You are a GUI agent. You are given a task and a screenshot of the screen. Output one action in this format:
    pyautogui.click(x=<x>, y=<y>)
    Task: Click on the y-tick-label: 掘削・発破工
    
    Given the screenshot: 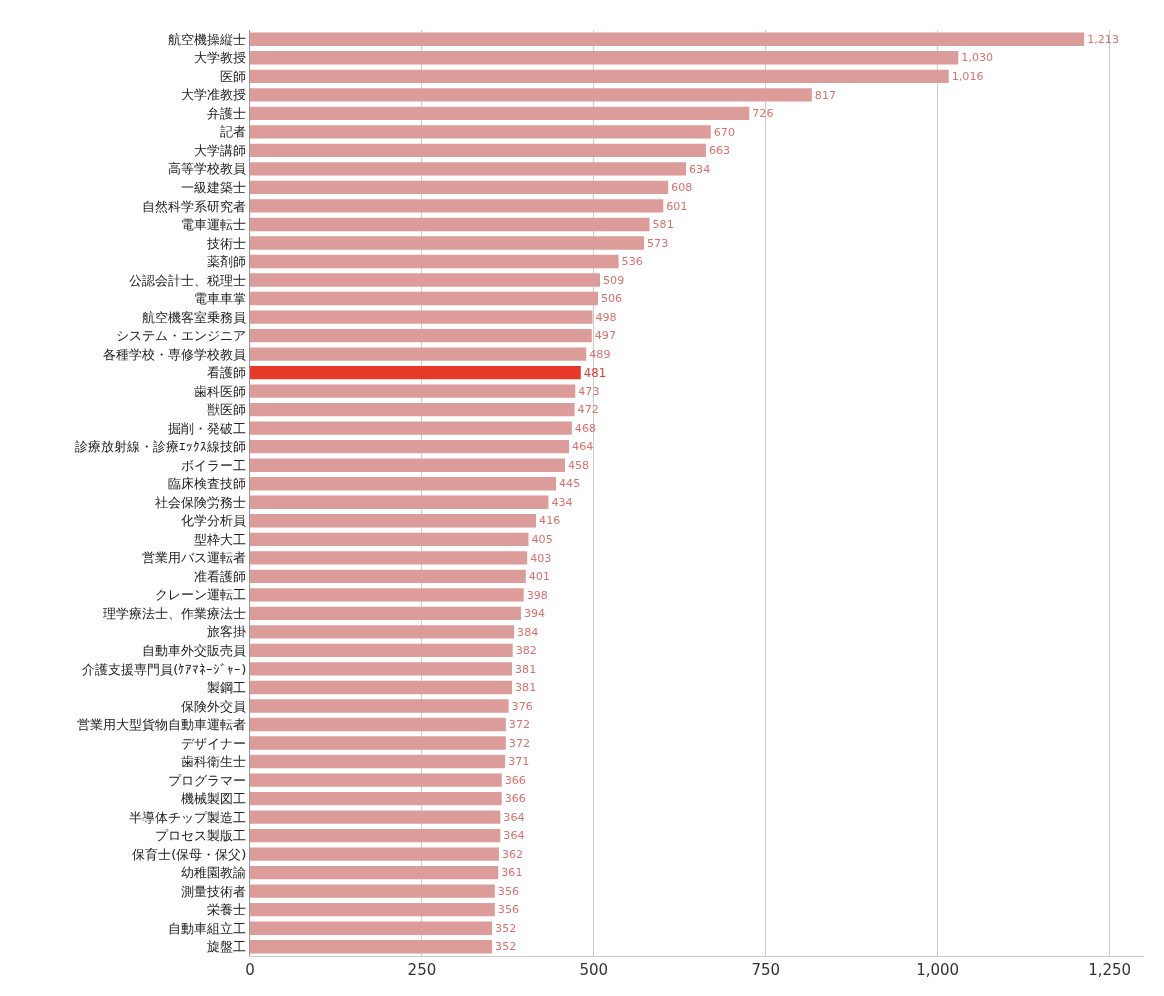 What is the action you would take?
    pyautogui.click(x=207, y=428)
    